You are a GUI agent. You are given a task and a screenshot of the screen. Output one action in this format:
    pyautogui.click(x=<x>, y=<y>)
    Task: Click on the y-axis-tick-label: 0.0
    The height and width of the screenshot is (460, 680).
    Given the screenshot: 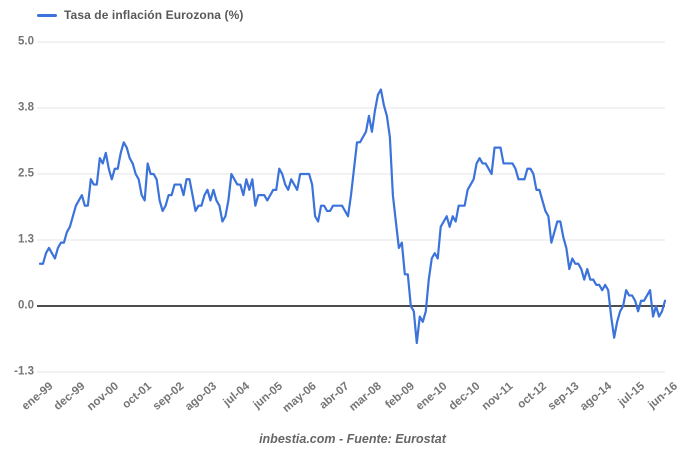 What is the action you would take?
    pyautogui.click(x=26, y=305)
    